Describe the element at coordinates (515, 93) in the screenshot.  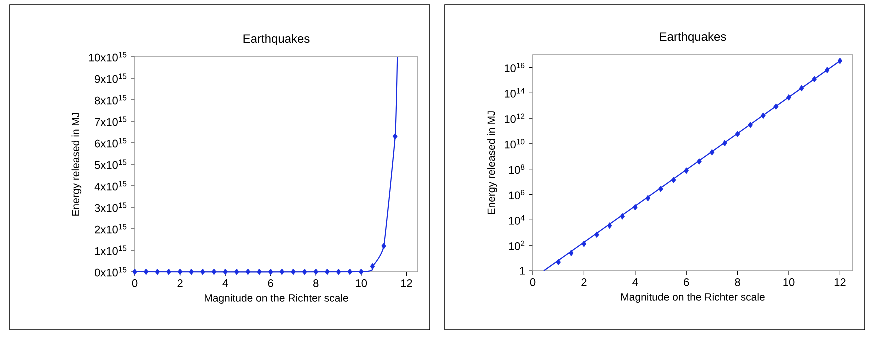
I see `y-tick-label: 10$^{14}$` at that location.